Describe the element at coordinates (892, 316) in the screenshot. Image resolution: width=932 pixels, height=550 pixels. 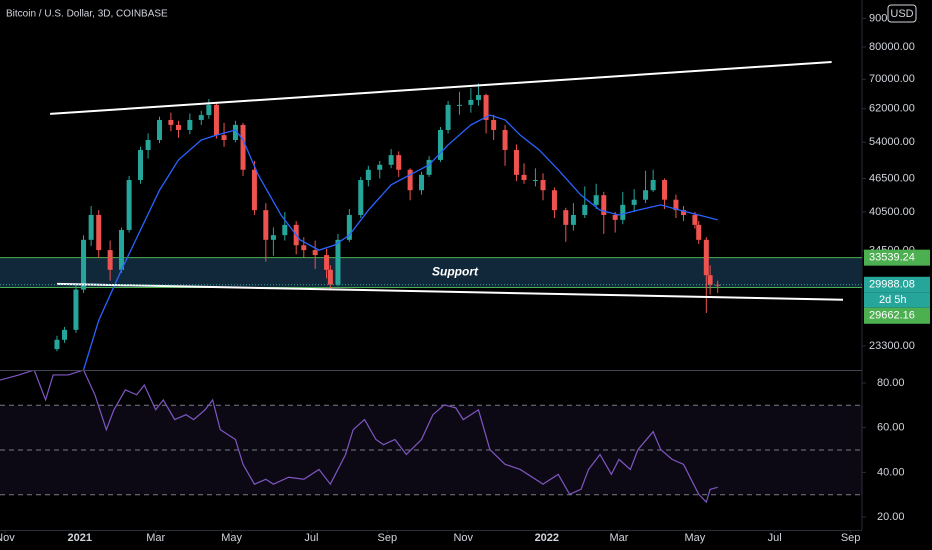
I see `support-bottom-tag: 29662.16` at that location.